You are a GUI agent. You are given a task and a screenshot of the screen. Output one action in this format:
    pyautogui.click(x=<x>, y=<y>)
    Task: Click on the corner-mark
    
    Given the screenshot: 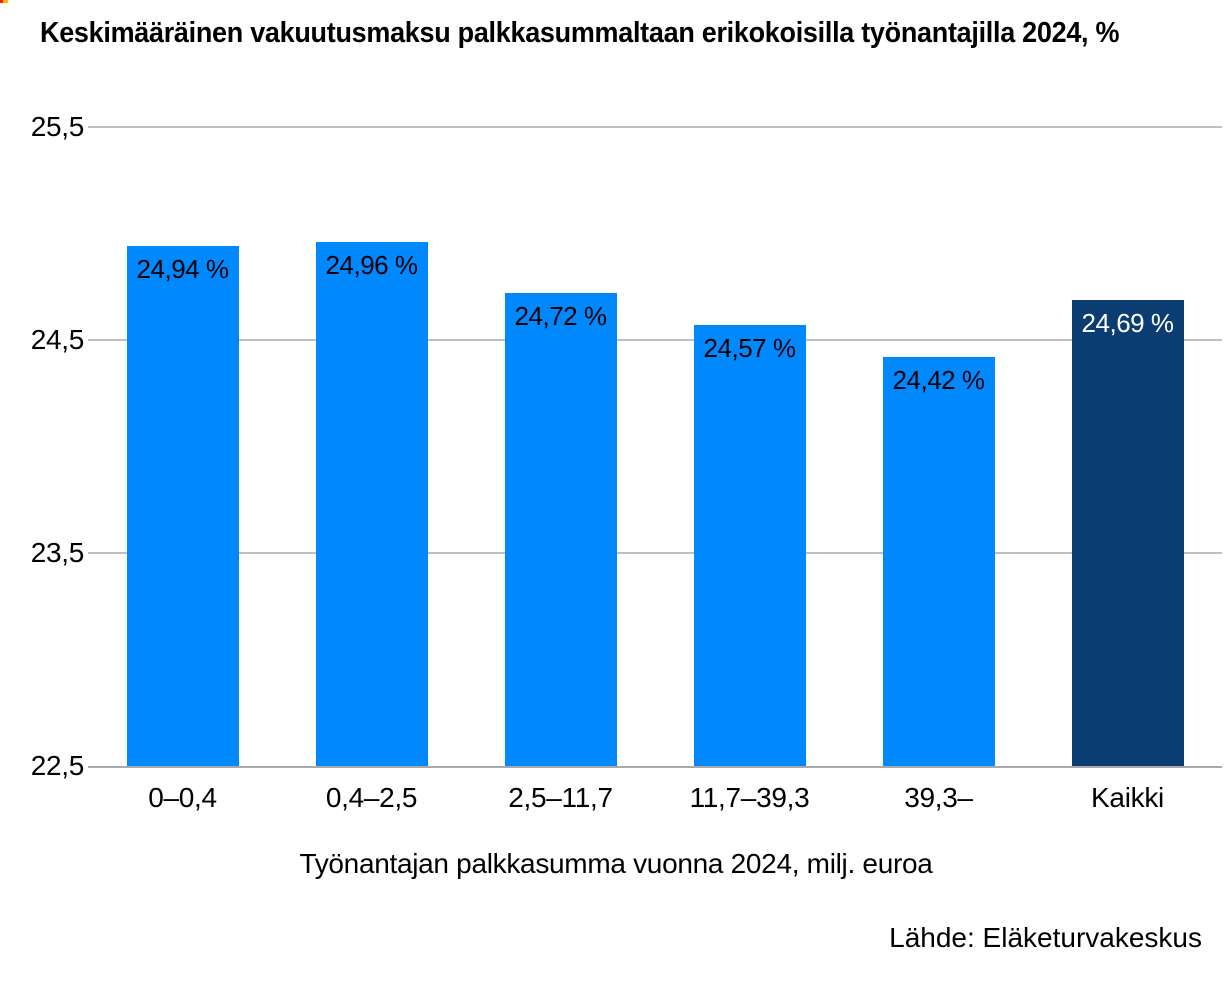 What is the action you would take?
    pyautogui.click(x=4, y=1)
    